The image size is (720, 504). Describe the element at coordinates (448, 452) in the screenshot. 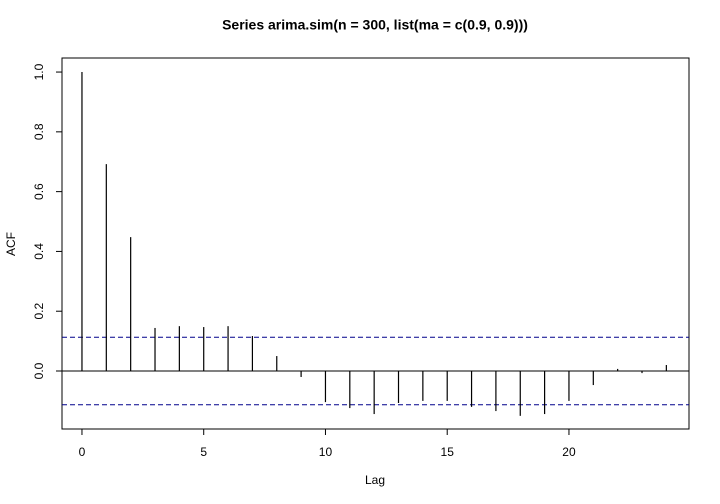

I see `x-tick-label: 15` at that location.